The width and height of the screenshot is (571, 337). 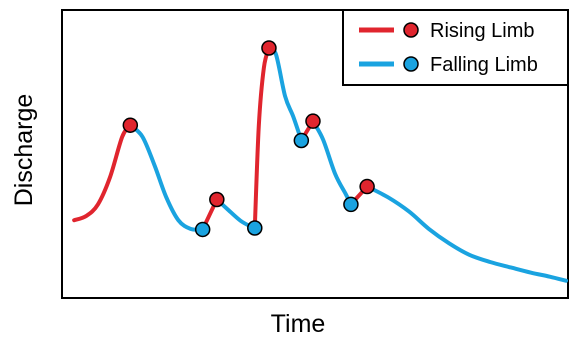 What do you see at coordinates (411, 30) in the screenshot?
I see `legend-rising-marker` at bounding box center [411, 30].